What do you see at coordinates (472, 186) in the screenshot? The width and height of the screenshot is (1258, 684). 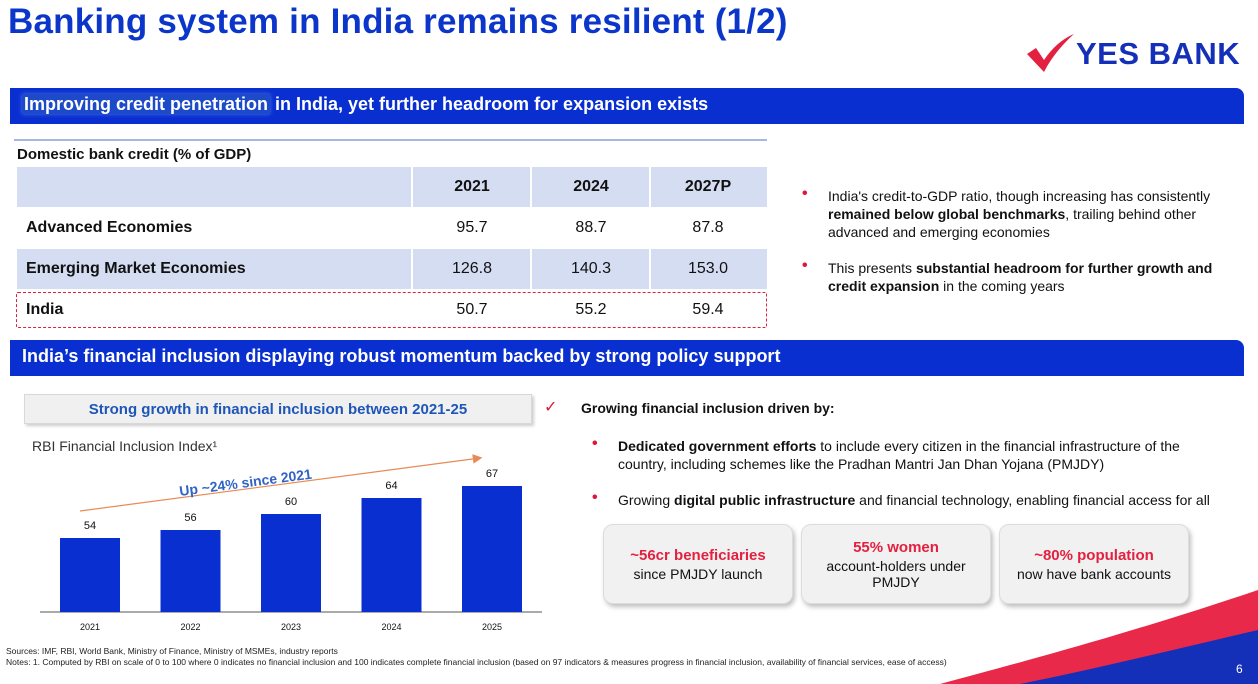 I see `header-2021: 2021` at bounding box center [472, 186].